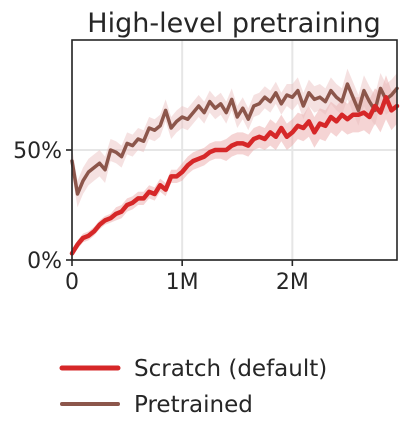 The width and height of the screenshot is (407, 440). I want to click on x-tick-label-1: 1M, so click(182, 282).